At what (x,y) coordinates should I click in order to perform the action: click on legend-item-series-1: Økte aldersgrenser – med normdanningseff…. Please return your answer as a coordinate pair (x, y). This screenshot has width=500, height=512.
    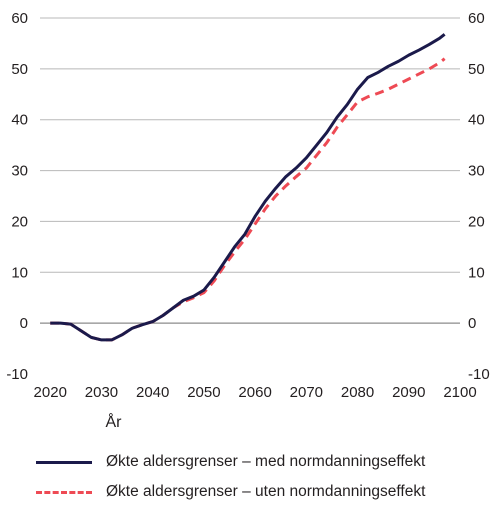
    Looking at the image, I should click on (260, 462).